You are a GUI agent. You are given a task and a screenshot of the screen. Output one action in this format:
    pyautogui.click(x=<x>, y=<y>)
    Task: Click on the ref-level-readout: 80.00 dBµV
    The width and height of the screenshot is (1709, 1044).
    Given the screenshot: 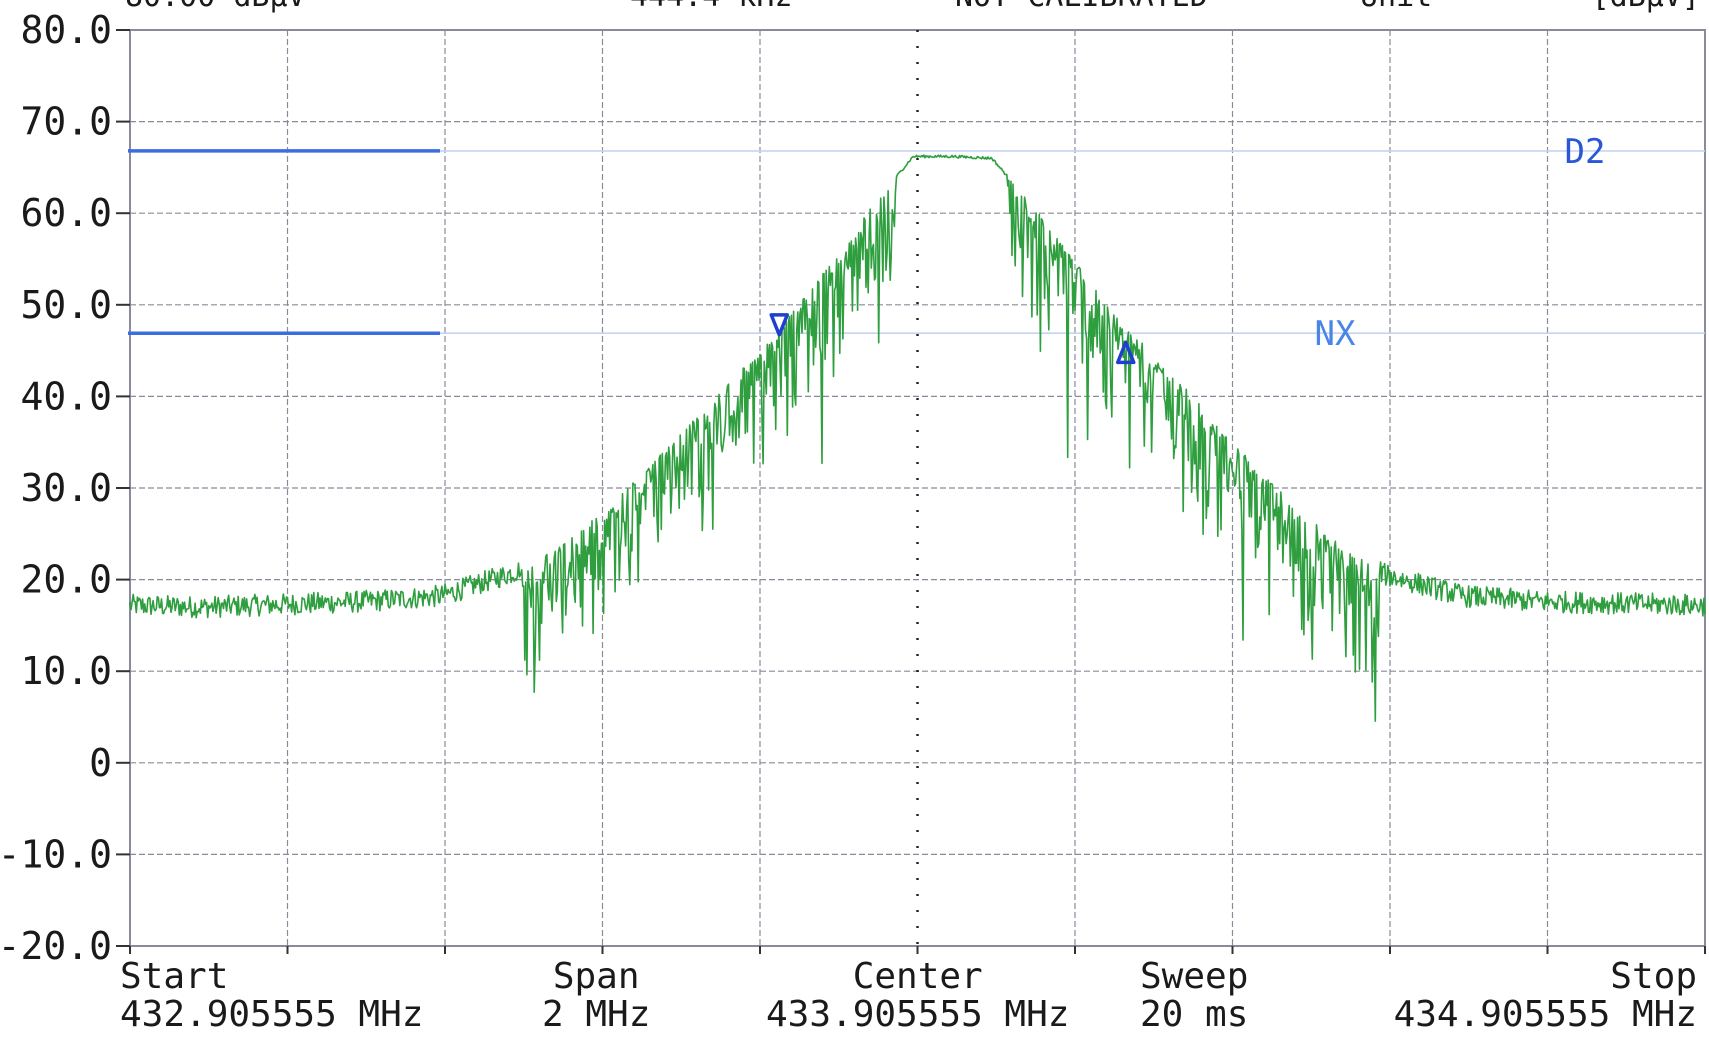 What is the action you would take?
    pyautogui.click(x=215, y=7)
    